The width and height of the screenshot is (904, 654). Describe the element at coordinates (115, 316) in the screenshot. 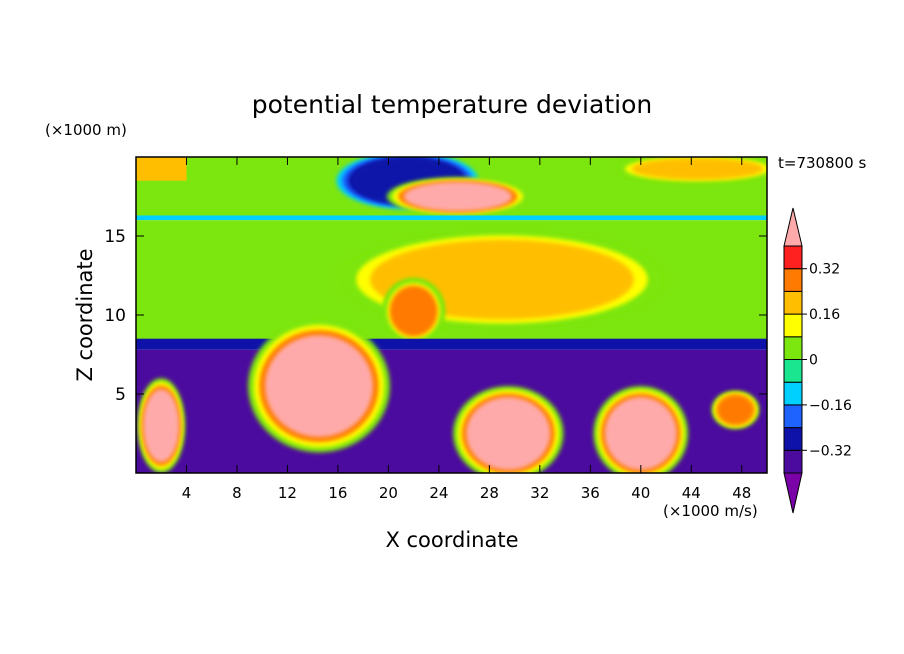

I see `y-tick-label: 10` at that location.